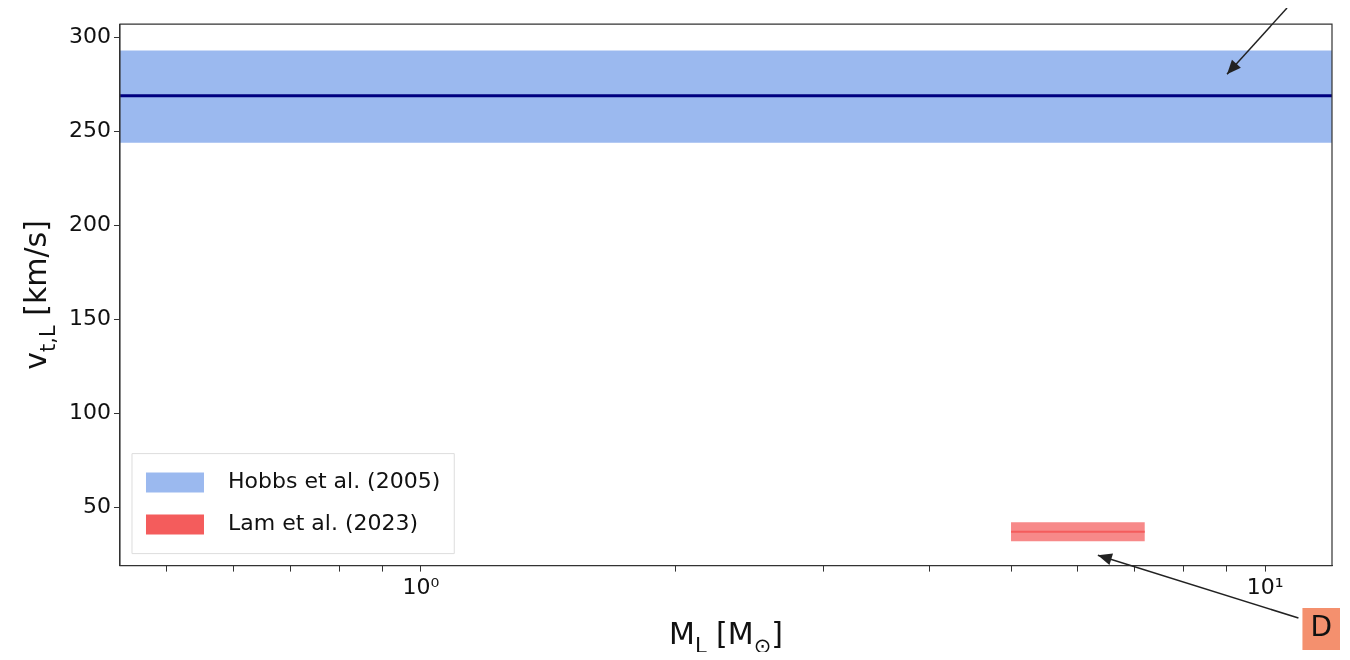 This screenshot has height=660, width=1350. What do you see at coordinates (89, 36) in the screenshot?
I see `y-tick-label: 300` at bounding box center [89, 36].